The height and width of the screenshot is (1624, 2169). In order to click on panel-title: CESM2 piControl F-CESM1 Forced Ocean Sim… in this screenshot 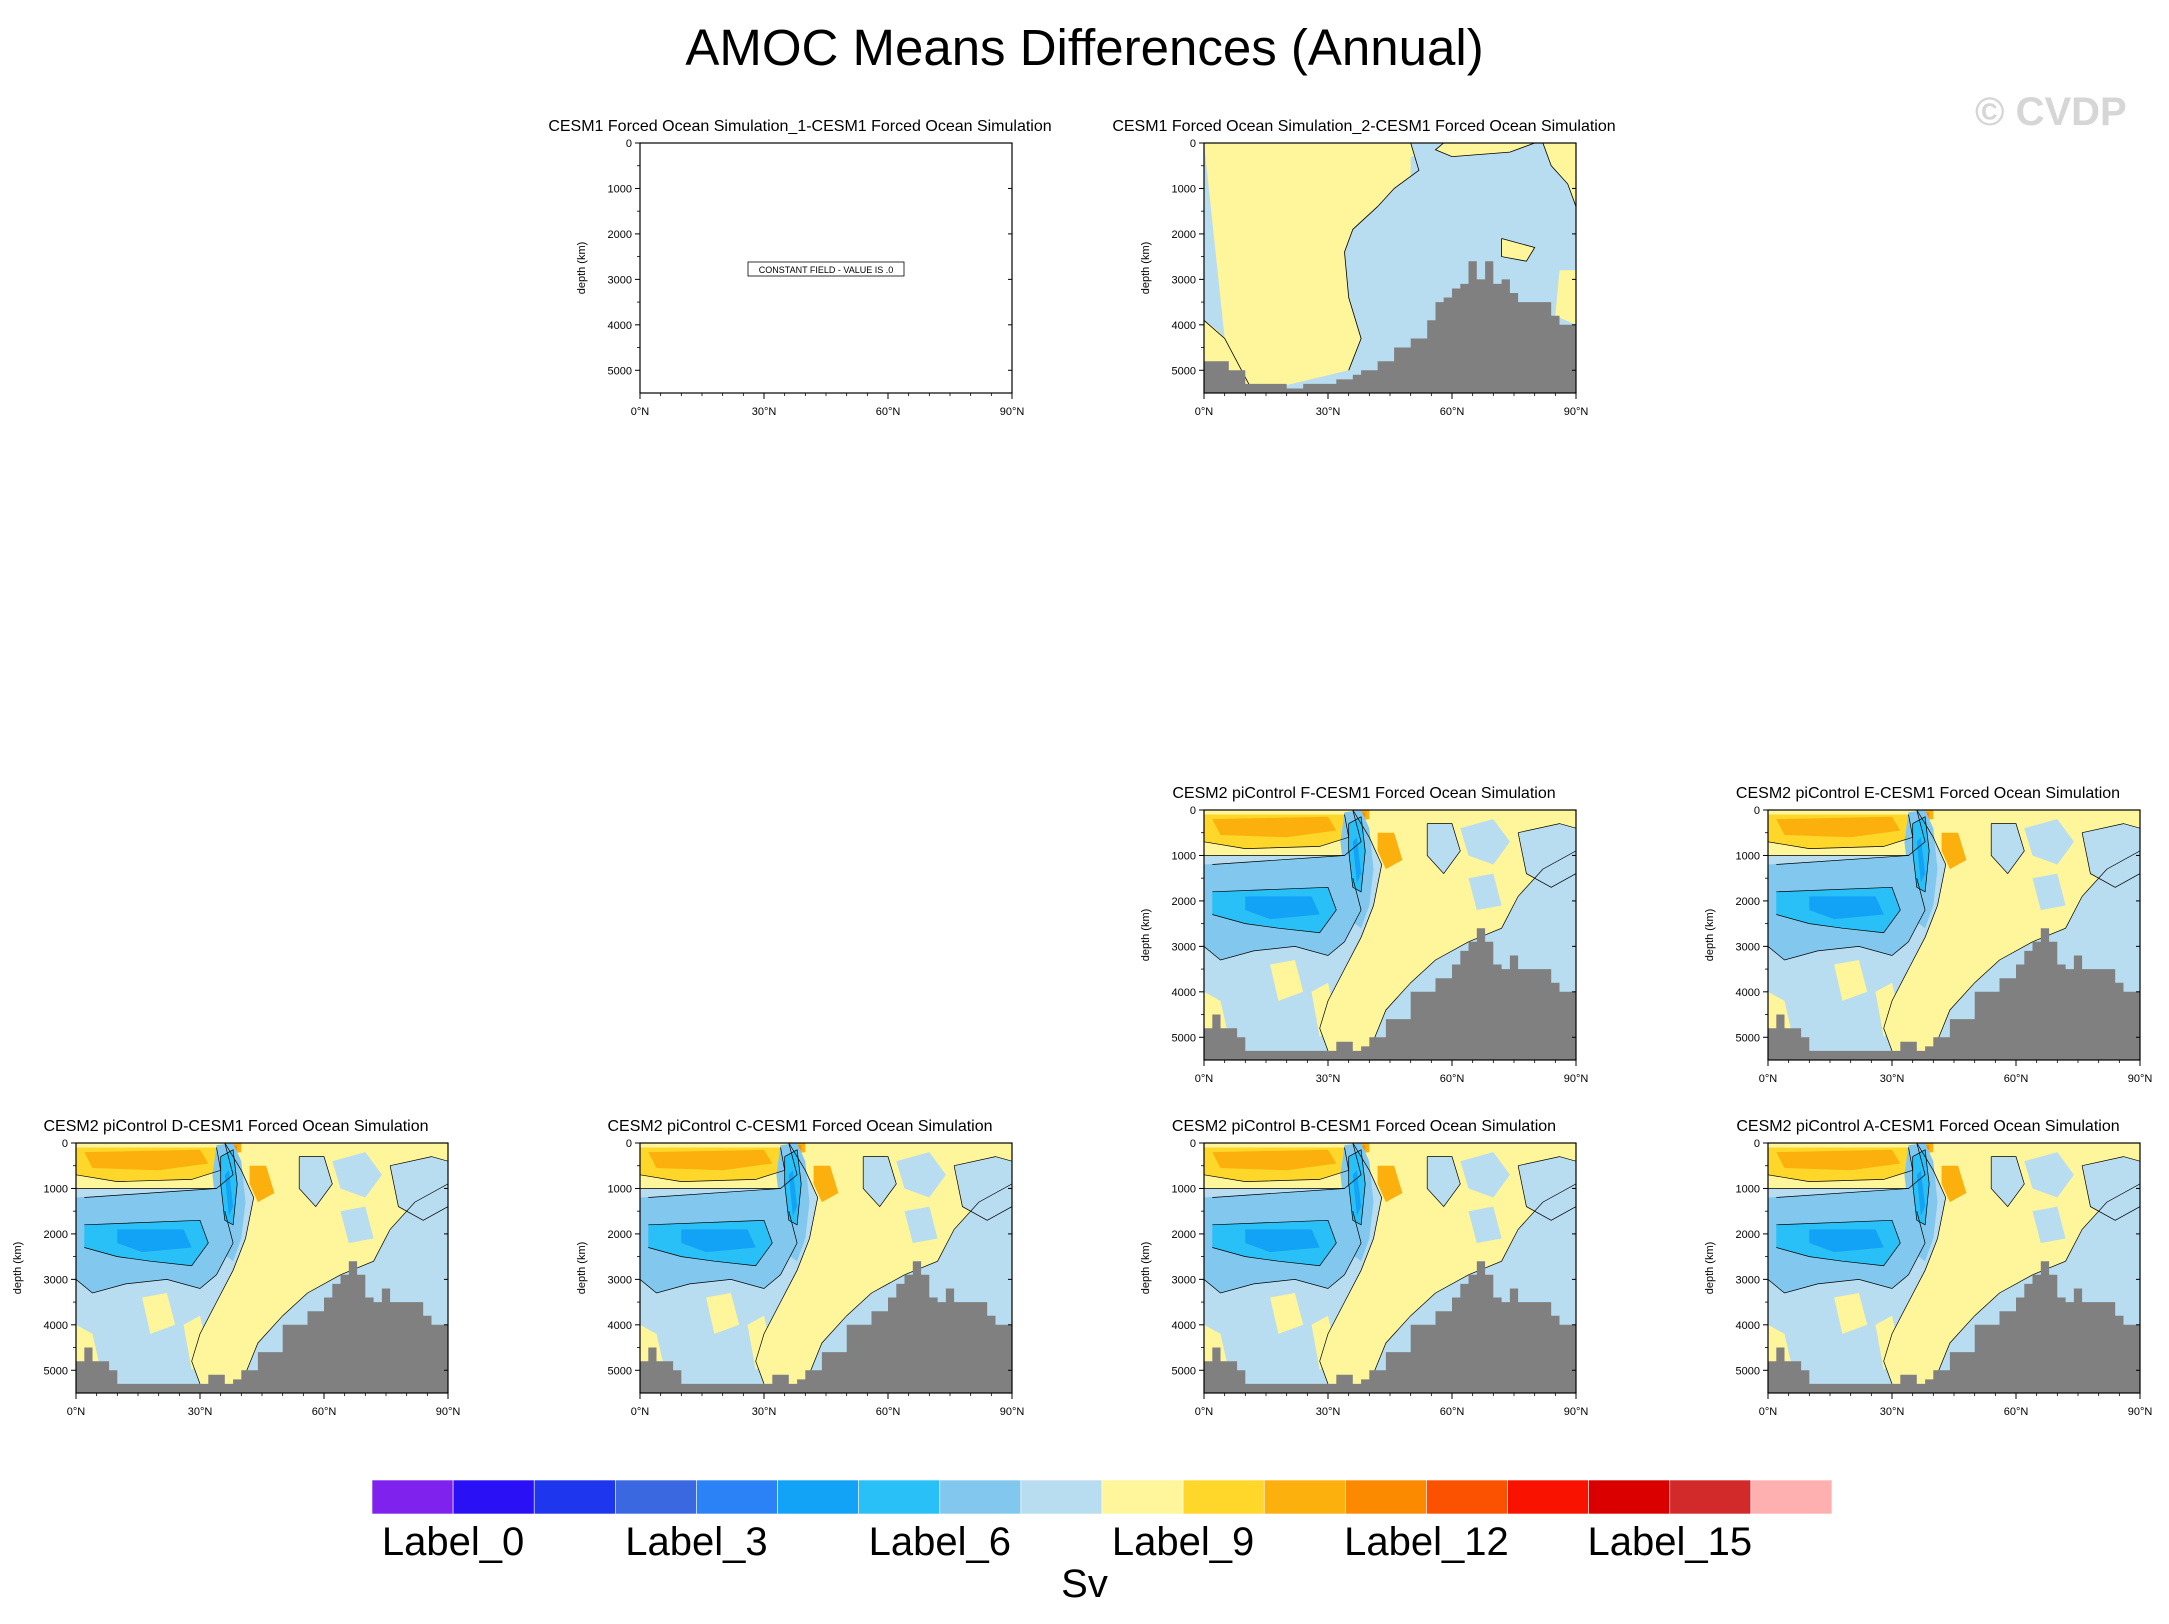, I will do `click(1364, 793)`.